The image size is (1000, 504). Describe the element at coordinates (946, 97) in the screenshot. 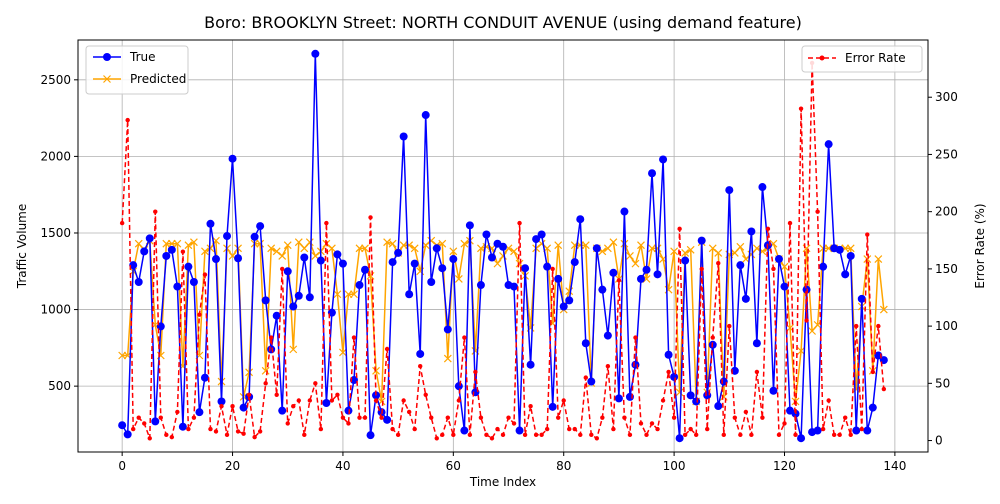

I see `right-y-tick-label: 300` at that location.